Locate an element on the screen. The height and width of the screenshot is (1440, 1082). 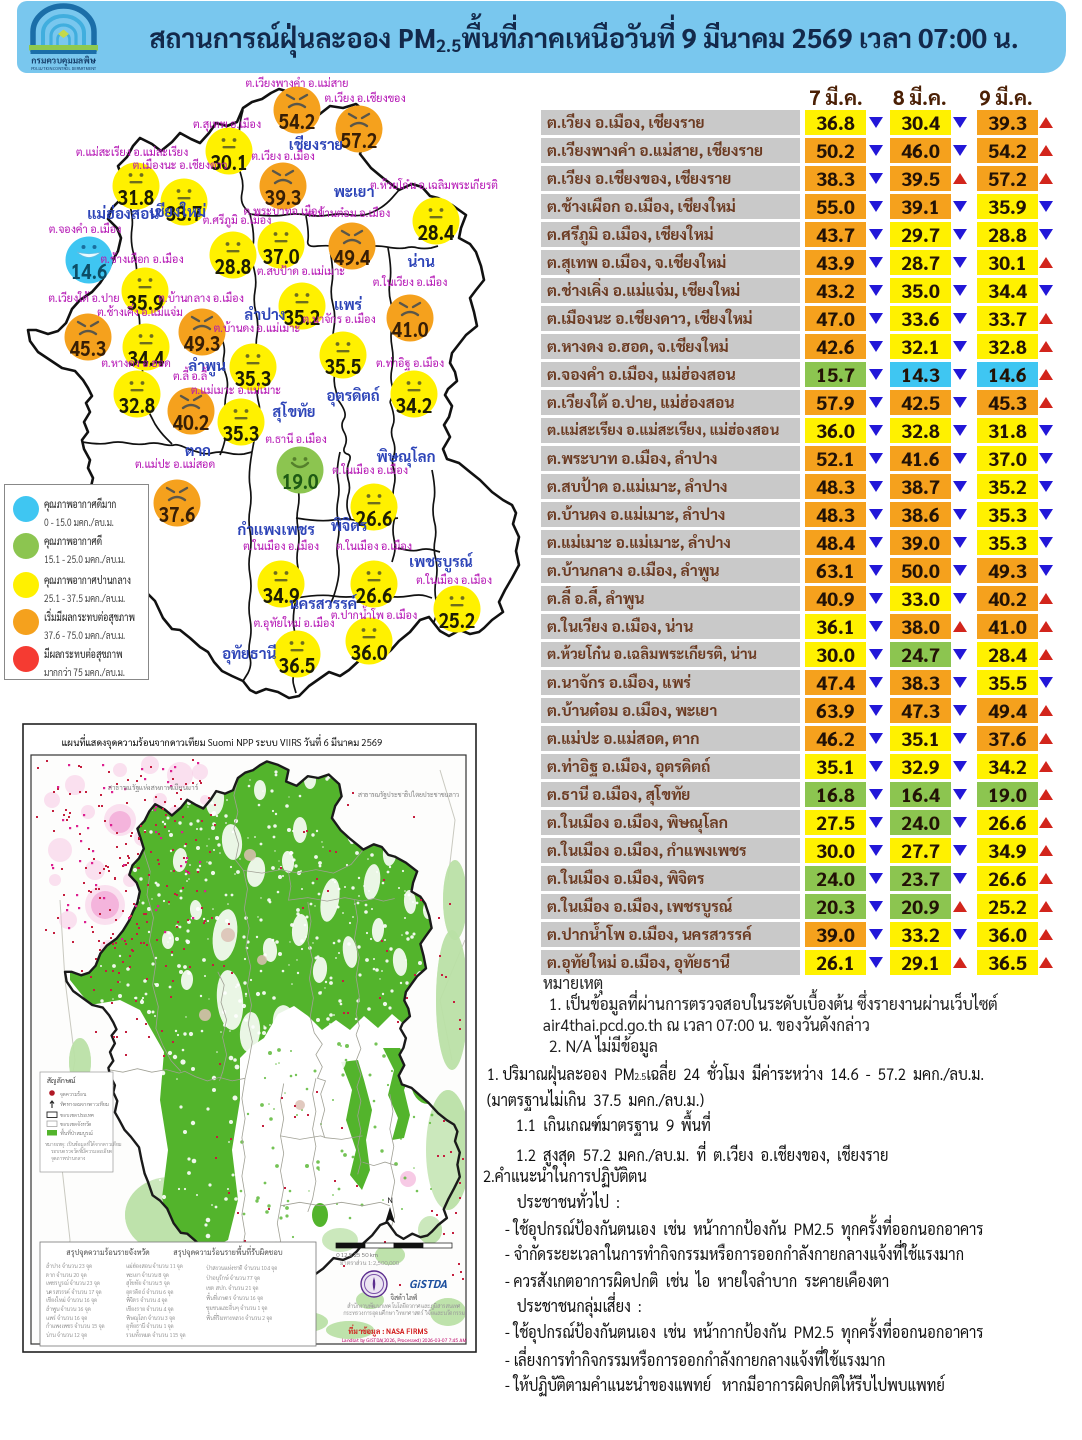
svg-text: กำแพงเพชร จำนวน 15 จุด is located at coordinates (75, 1326).